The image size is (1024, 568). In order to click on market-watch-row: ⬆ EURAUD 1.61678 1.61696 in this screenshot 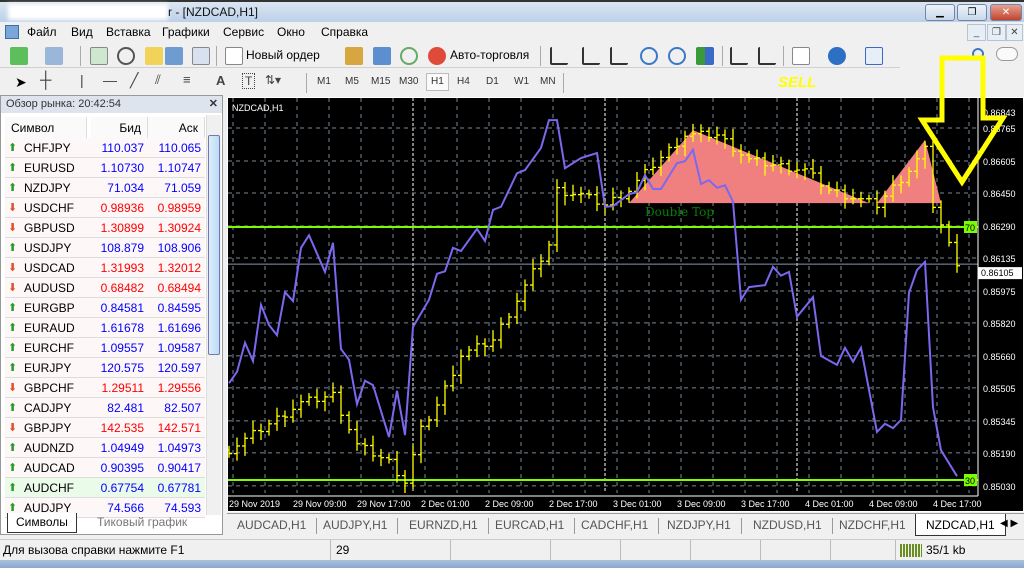, I will do `click(105, 328)`.